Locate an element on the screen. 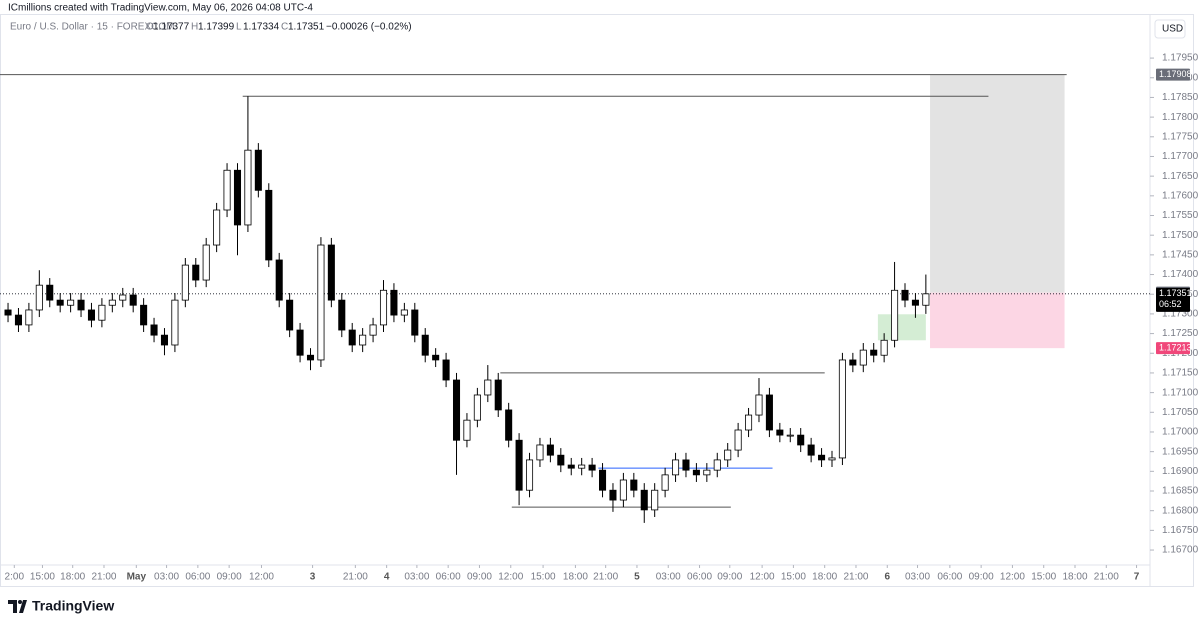 This screenshot has width=1200, height=631. currency: USD is located at coordinates (1172, 29).